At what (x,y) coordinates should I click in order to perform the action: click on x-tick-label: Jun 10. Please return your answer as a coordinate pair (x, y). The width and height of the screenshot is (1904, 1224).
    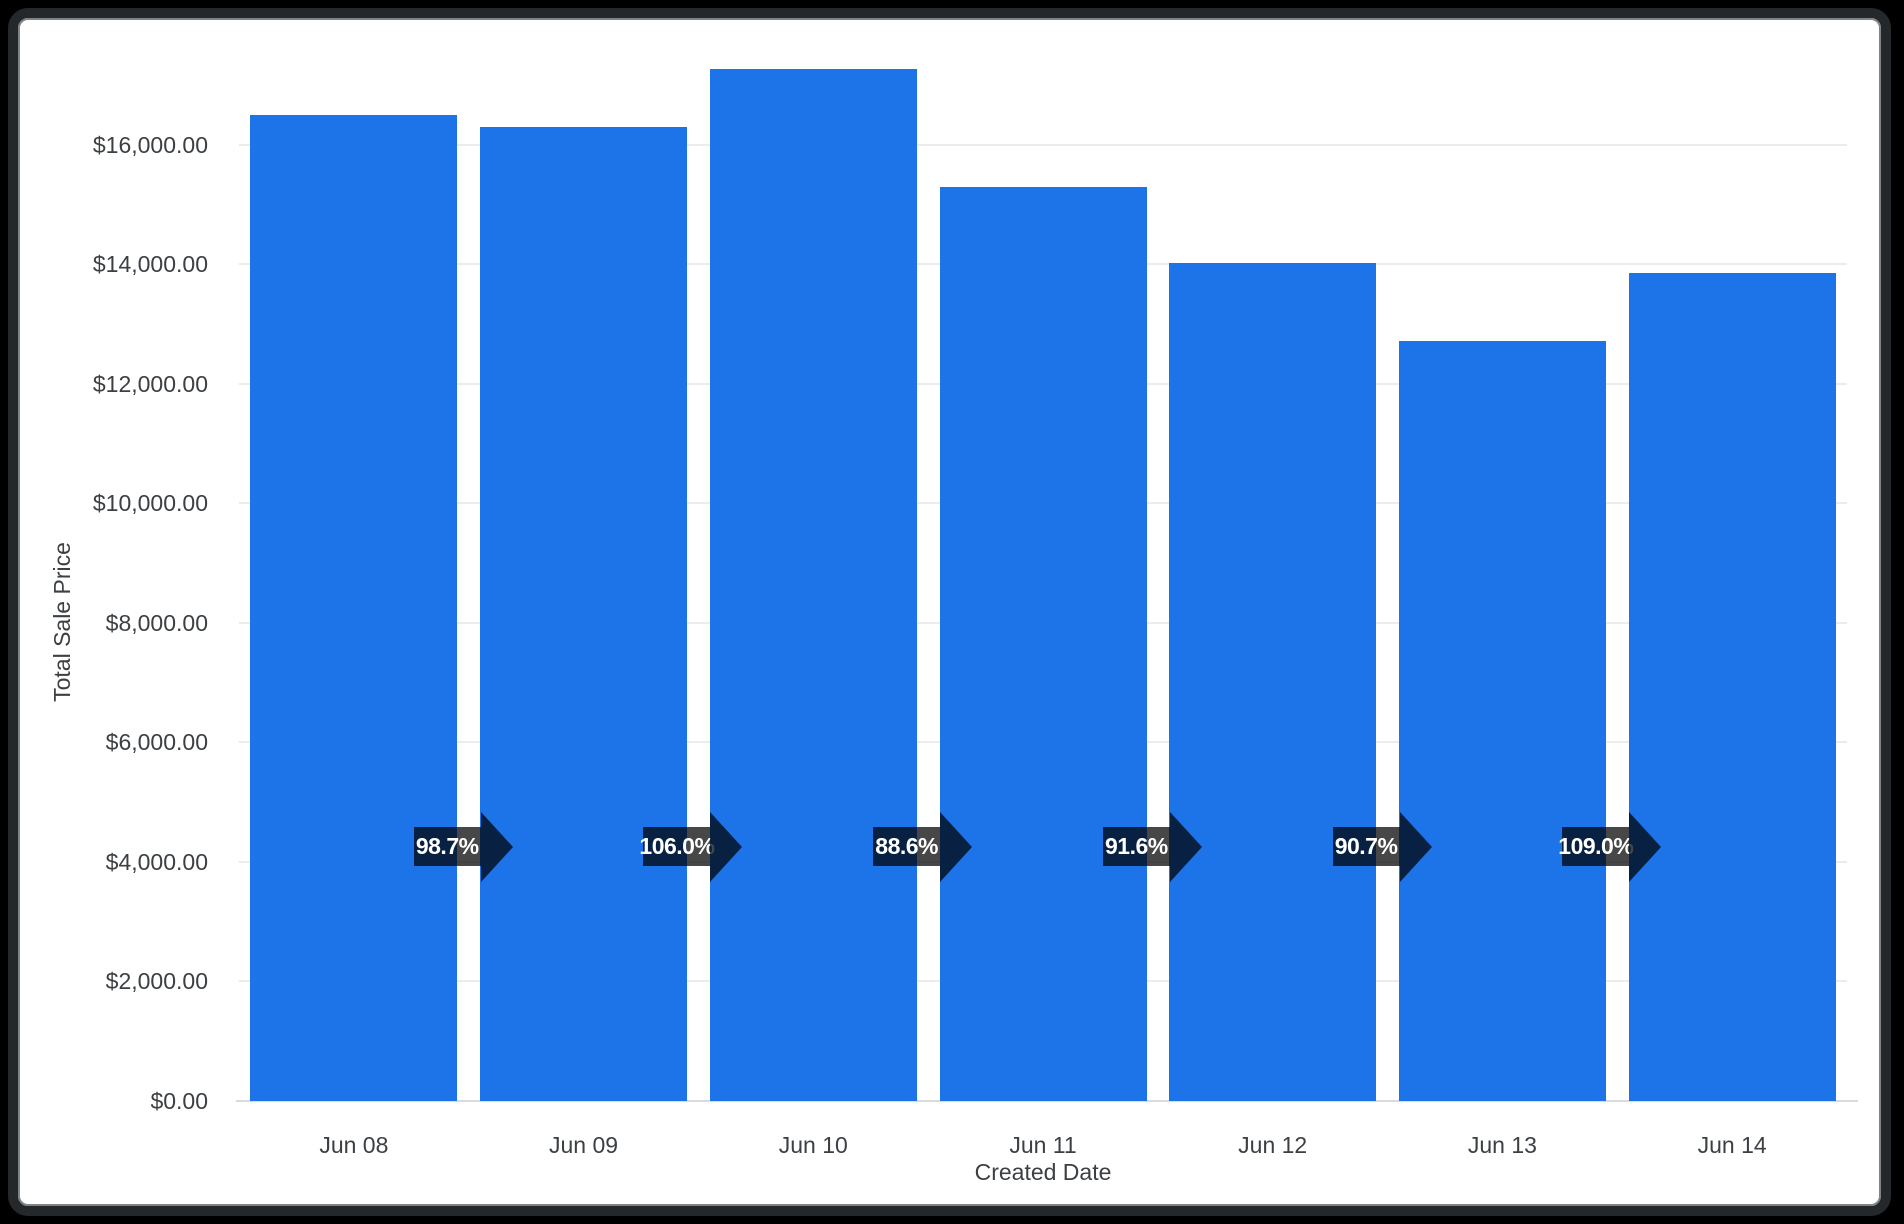
    Looking at the image, I should click on (813, 1145).